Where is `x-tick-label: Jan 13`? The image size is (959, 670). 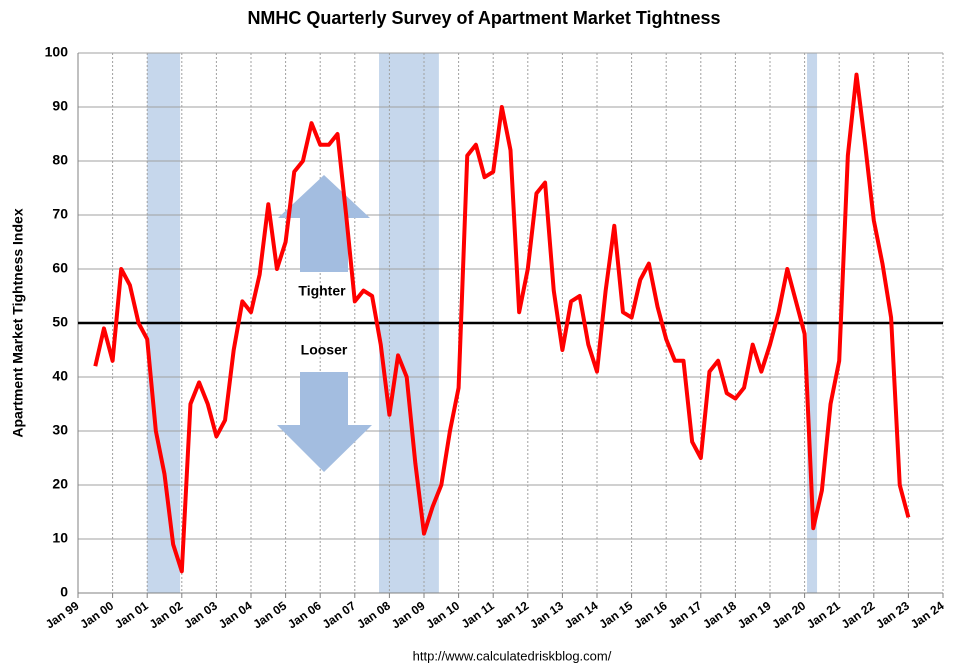 x-tick-label: Jan 13 is located at coordinates (546, 614).